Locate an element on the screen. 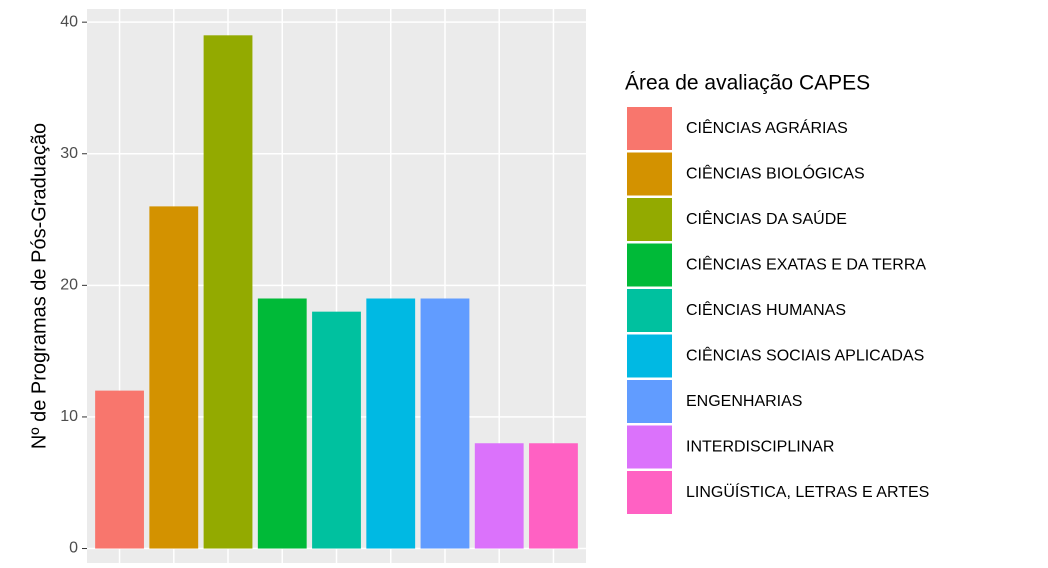 The width and height of the screenshot is (1048, 568). y-axis-title: Nº de Programas de Pós-Graduação is located at coordinates (39, 286).